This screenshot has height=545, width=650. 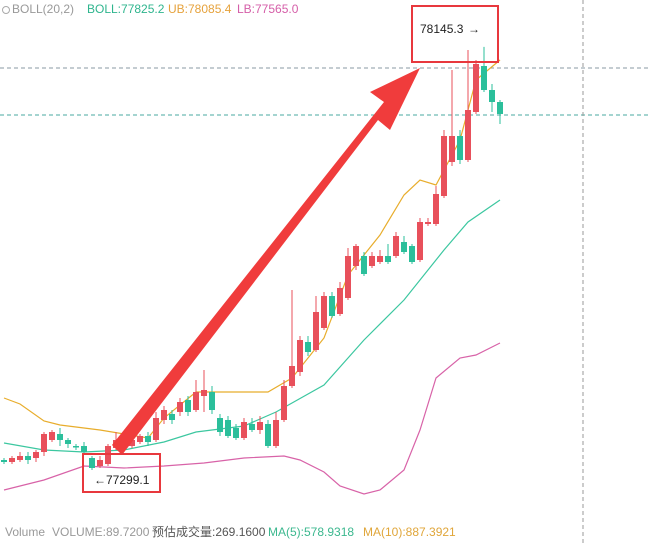 What do you see at coordinates (25, 532) in the screenshot?
I see `volume-title: Volume` at bounding box center [25, 532].